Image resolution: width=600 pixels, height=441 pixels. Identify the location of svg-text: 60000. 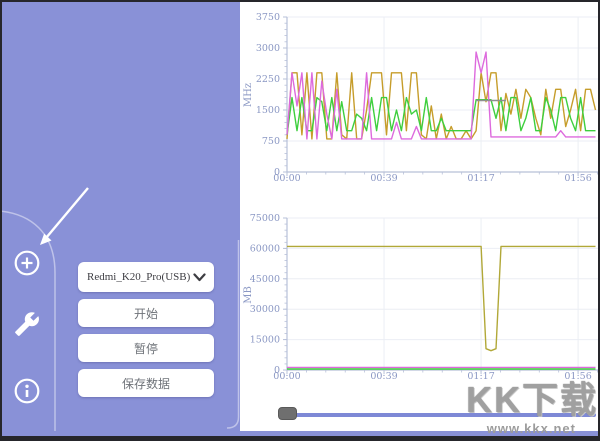
(265, 248).